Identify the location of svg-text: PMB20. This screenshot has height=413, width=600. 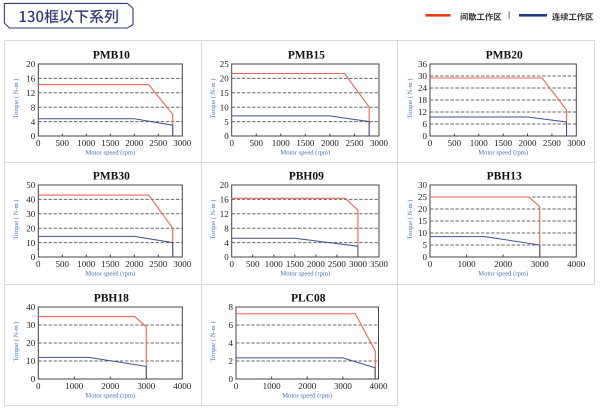
(504, 55).